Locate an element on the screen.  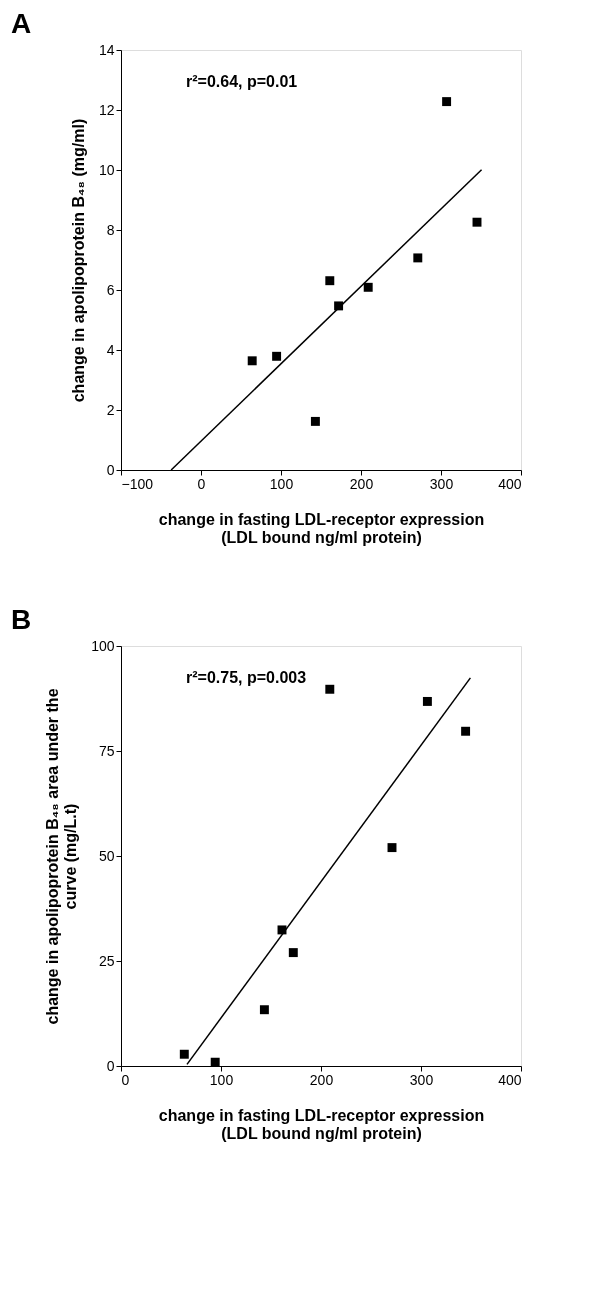
x-tick-label: −100 is located at coordinates (137, 483).